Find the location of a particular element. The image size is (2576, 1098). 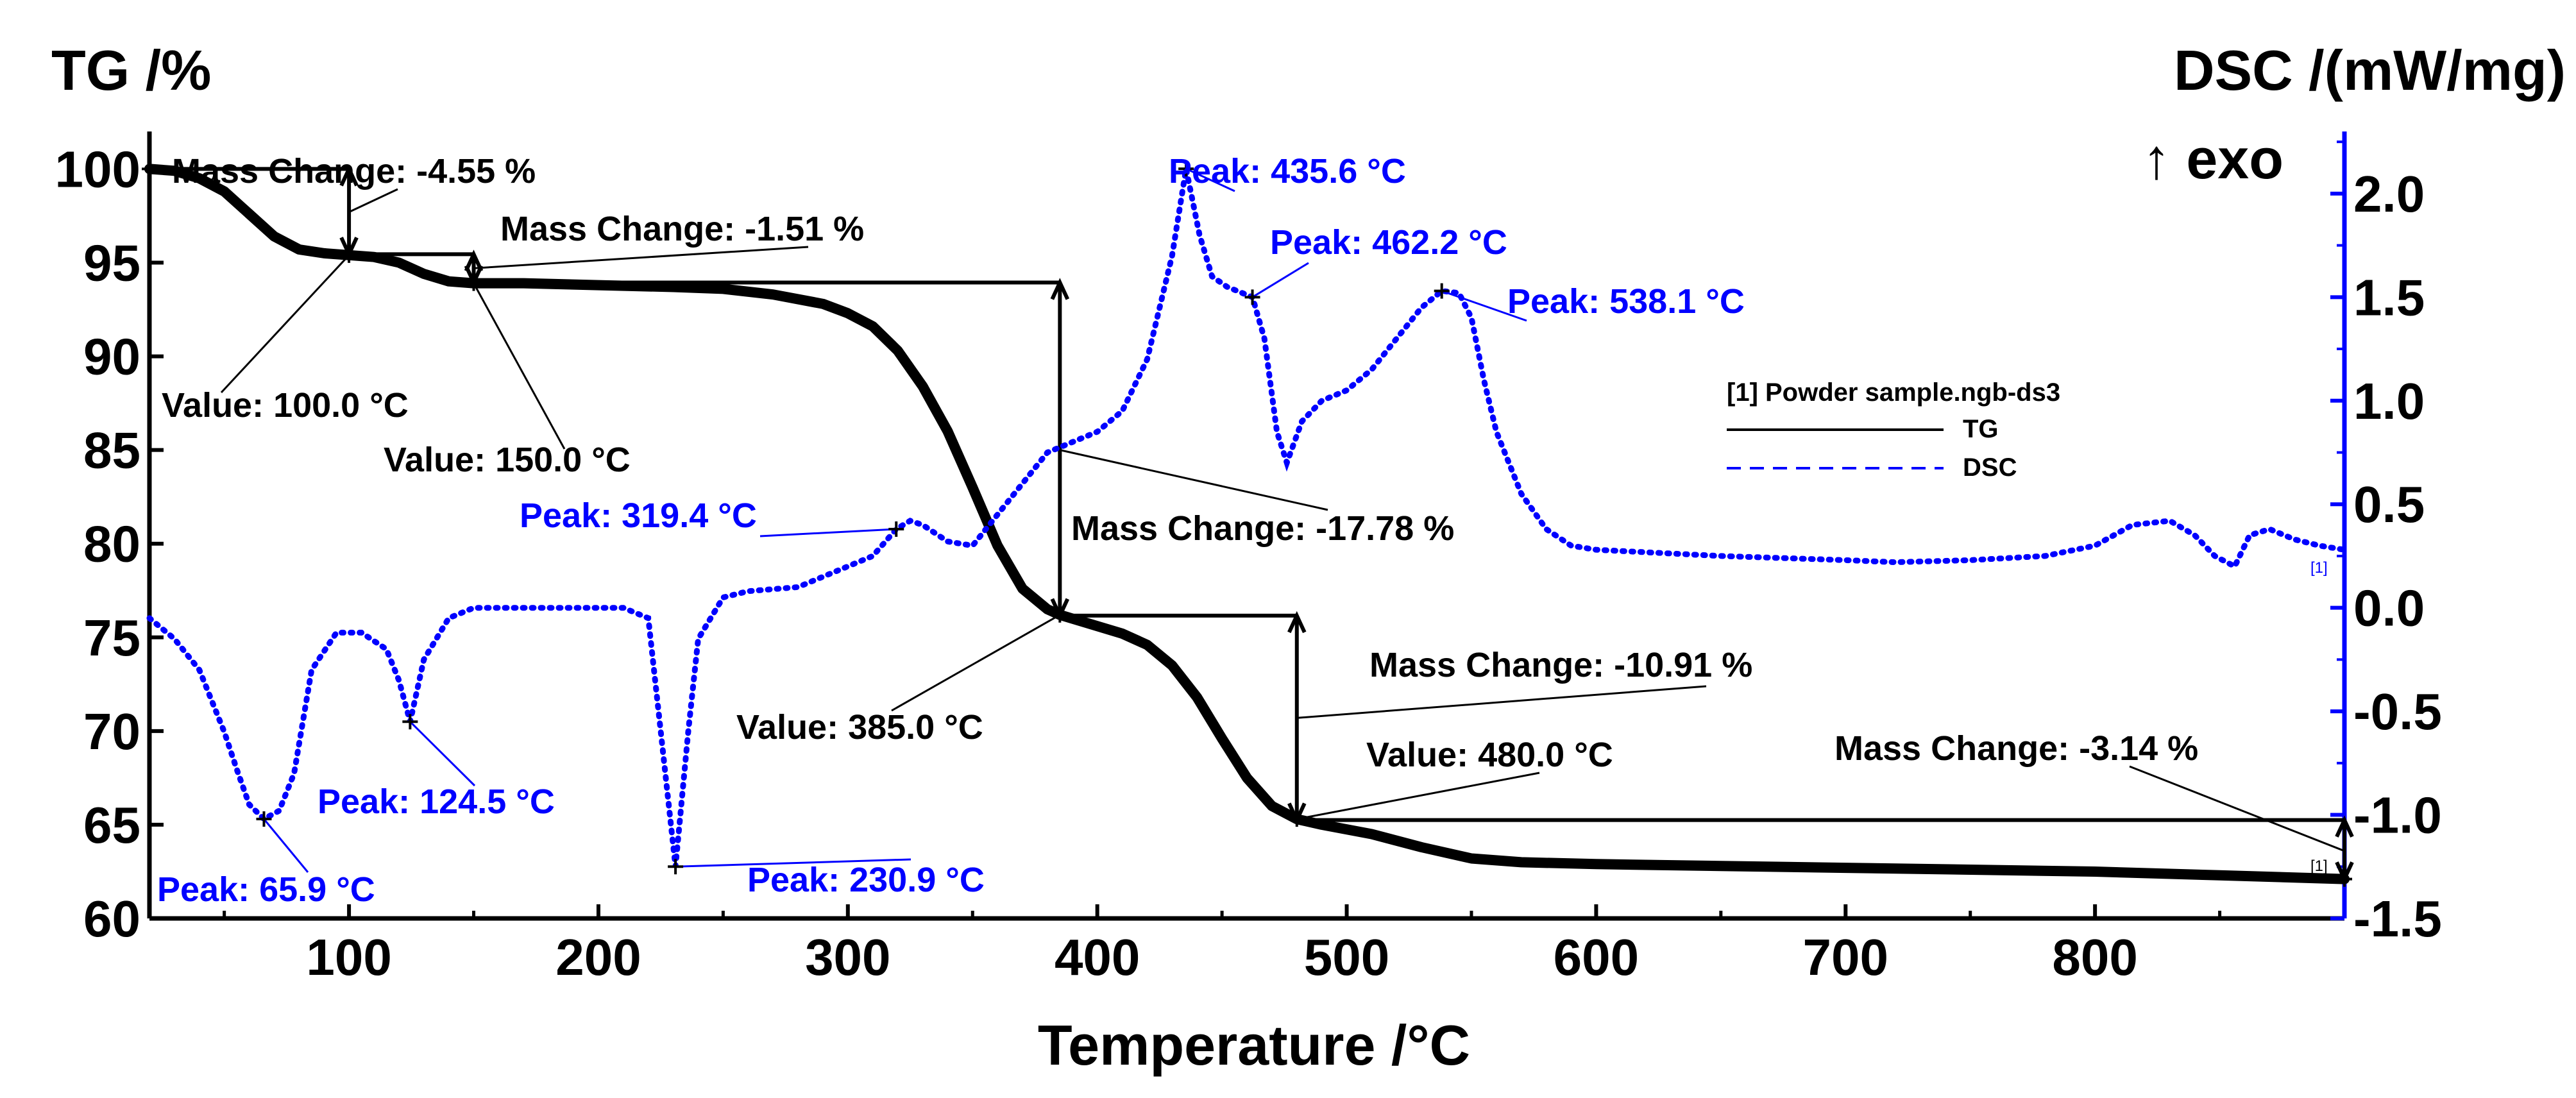

y-left-tick-label: 90 is located at coordinates (111, 356).